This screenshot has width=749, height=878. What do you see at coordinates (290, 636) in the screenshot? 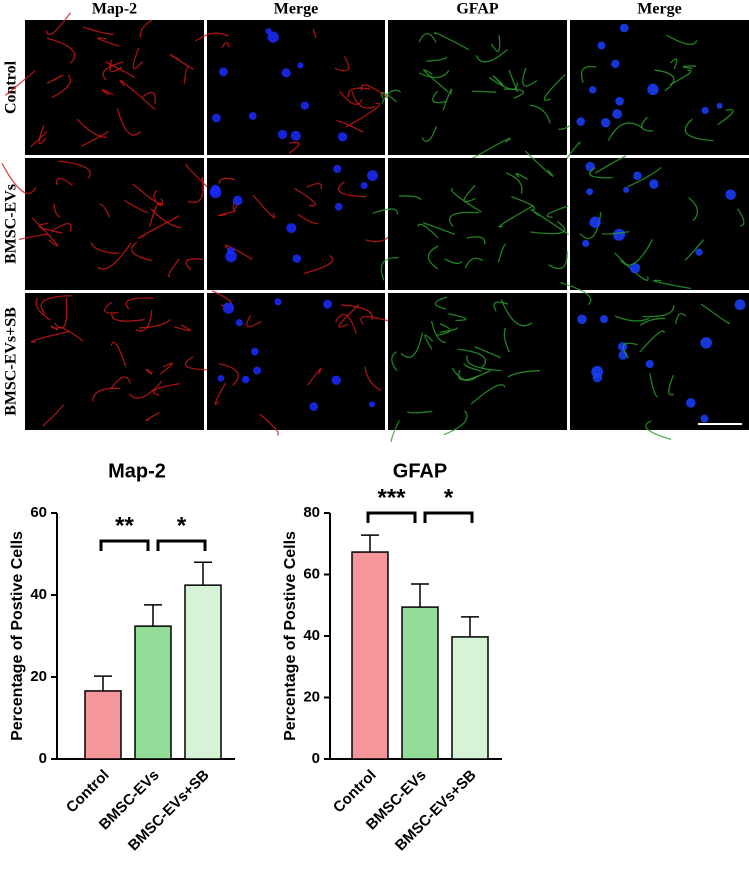
I see `y-axis-label: Percentage of Postive Cells` at bounding box center [290, 636].